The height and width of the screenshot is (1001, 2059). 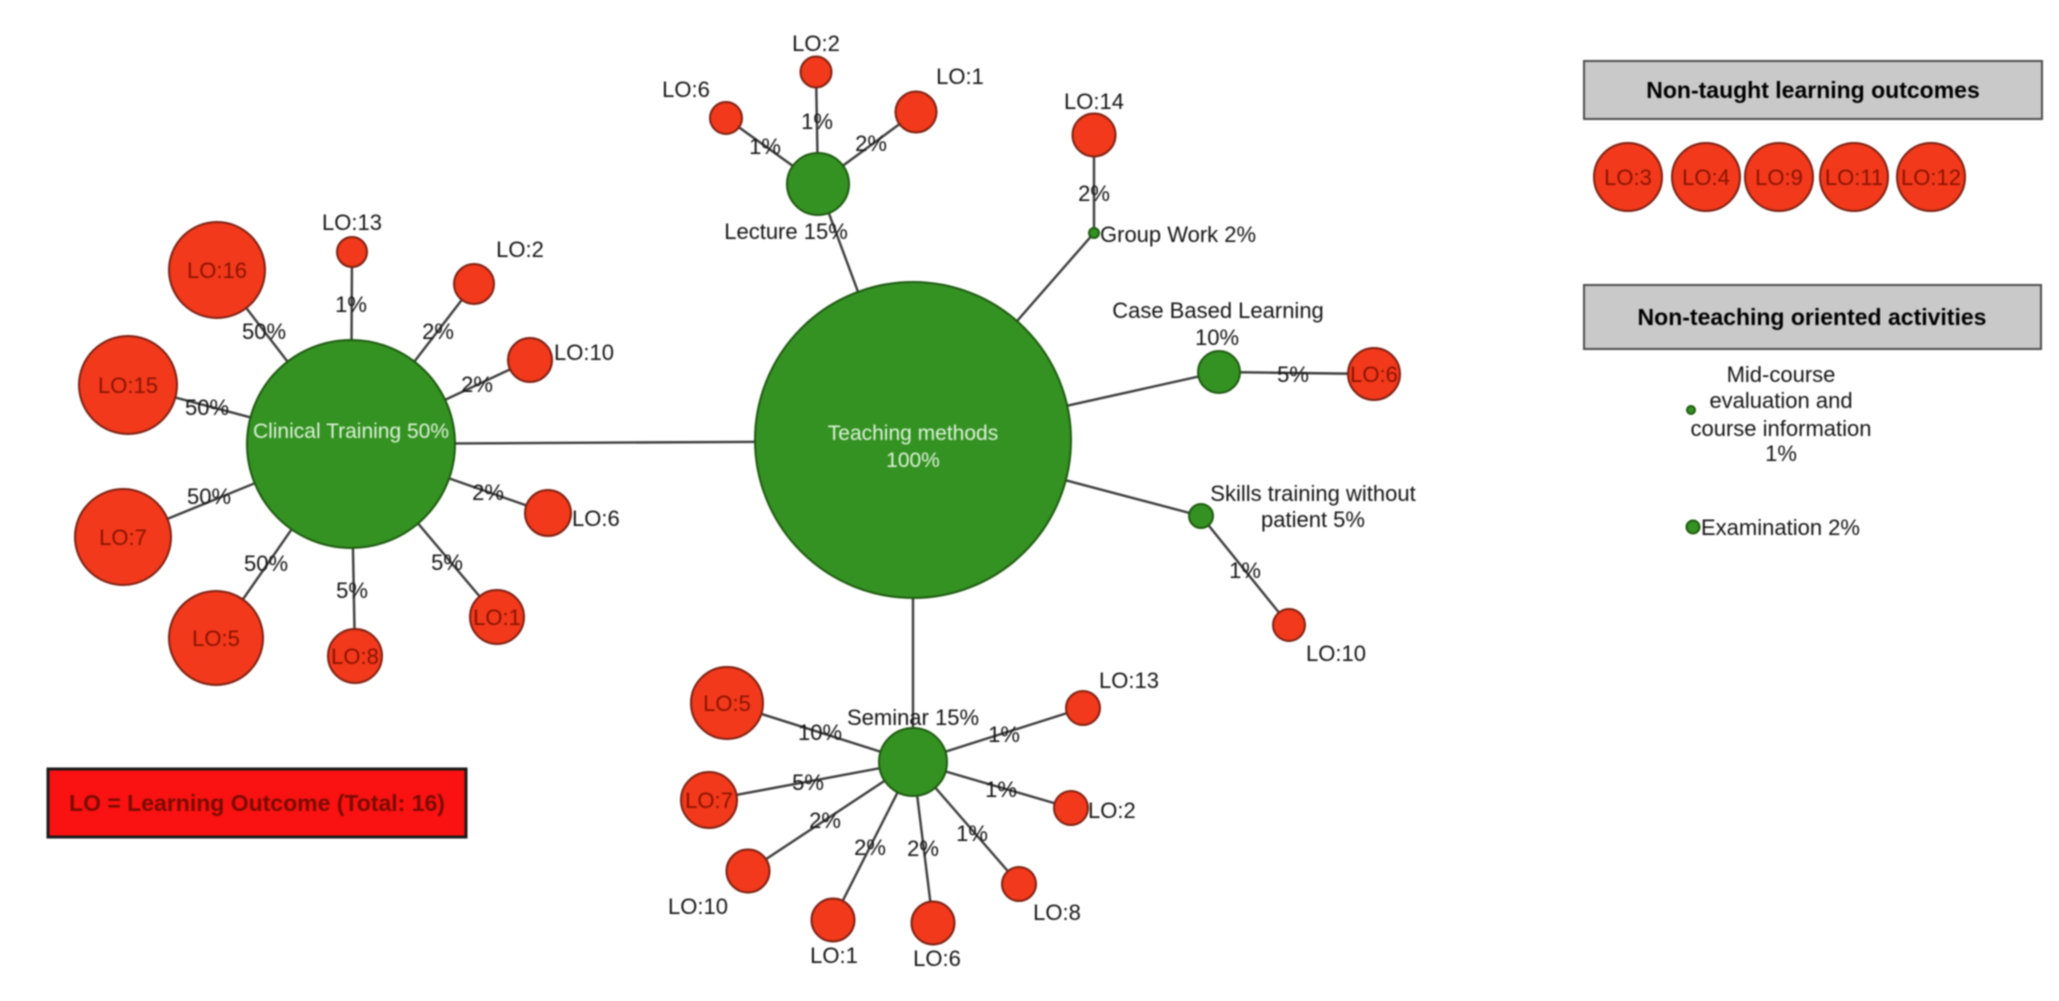 What do you see at coordinates (1780, 527) in the screenshot?
I see `svg-text: Examination 2%` at bounding box center [1780, 527].